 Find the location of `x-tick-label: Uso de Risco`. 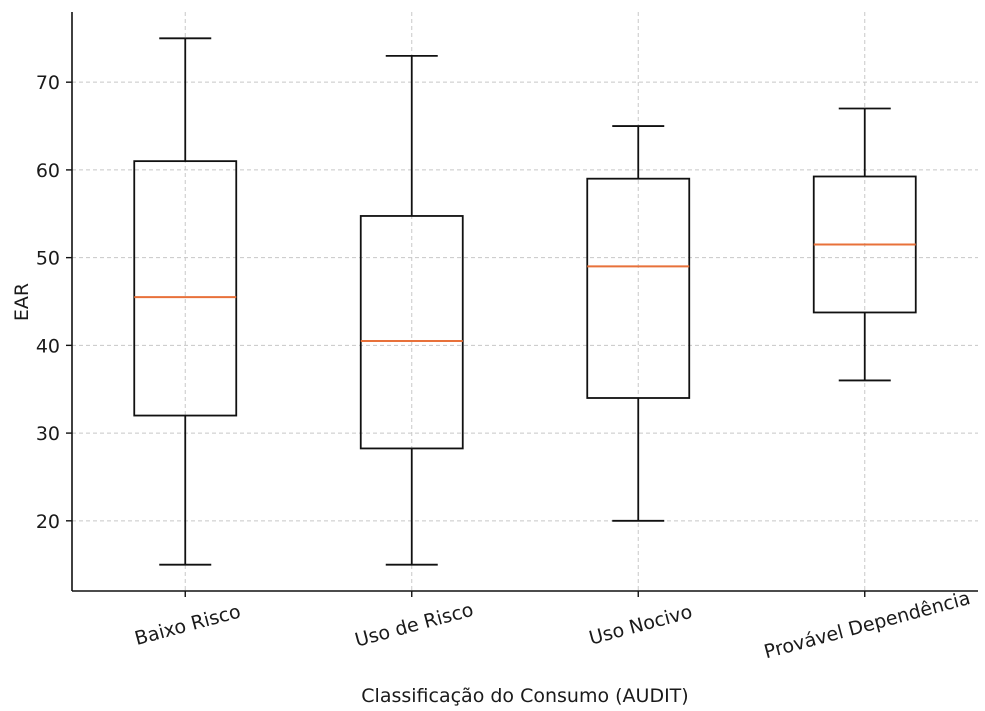

x-tick-label: Uso de Risco is located at coordinates (414, 625).